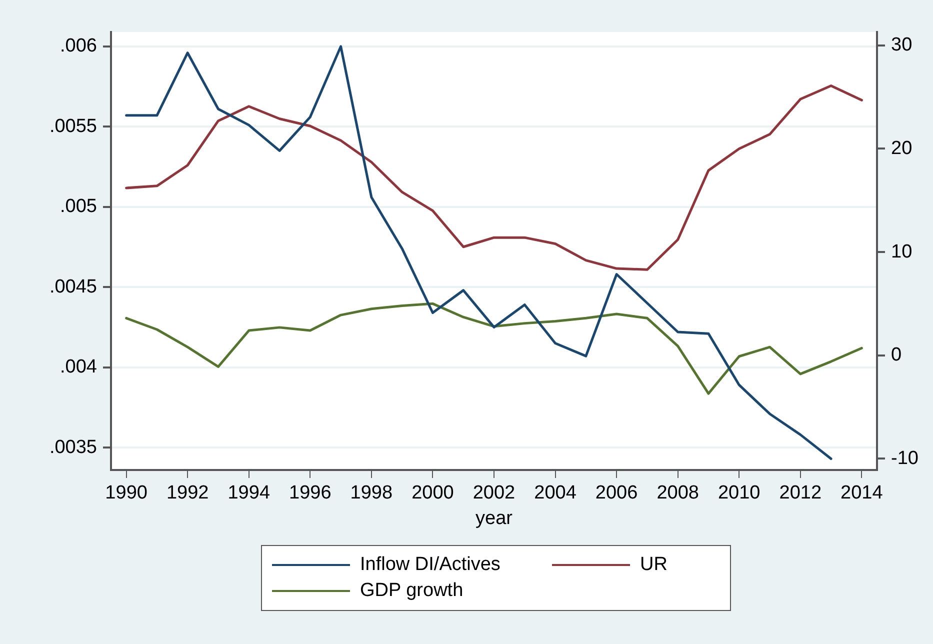  I want to click on x-tick-label: 2010, so click(739, 493).